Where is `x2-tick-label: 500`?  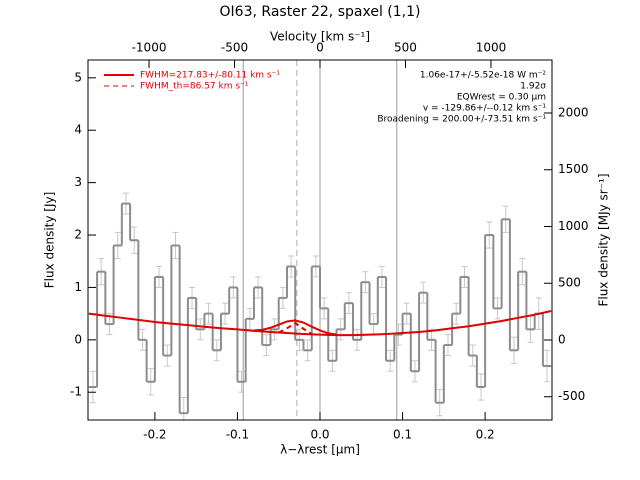
x2-tick-label: 500 is located at coordinates (405, 48).